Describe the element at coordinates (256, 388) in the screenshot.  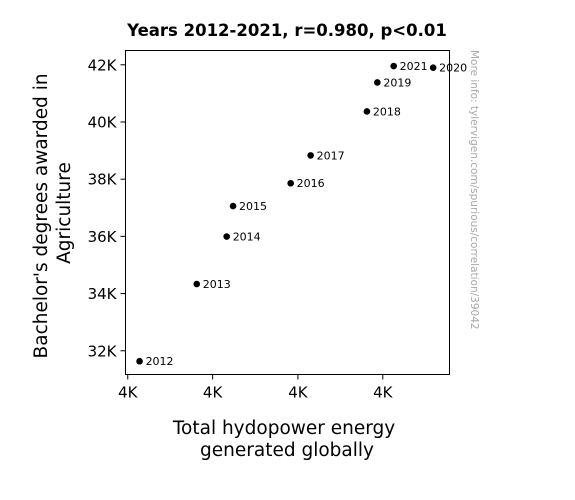
I see `x-axis-ticks: 4K 4K 4K 4K` at that location.